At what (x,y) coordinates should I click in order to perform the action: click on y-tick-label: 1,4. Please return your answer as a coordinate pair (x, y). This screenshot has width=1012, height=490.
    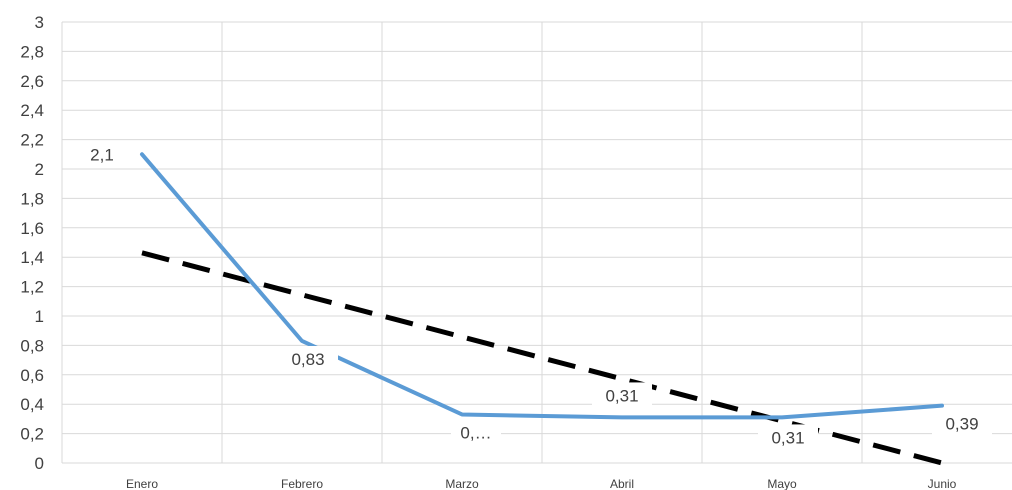
    Looking at the image, I should click on (32, 257).